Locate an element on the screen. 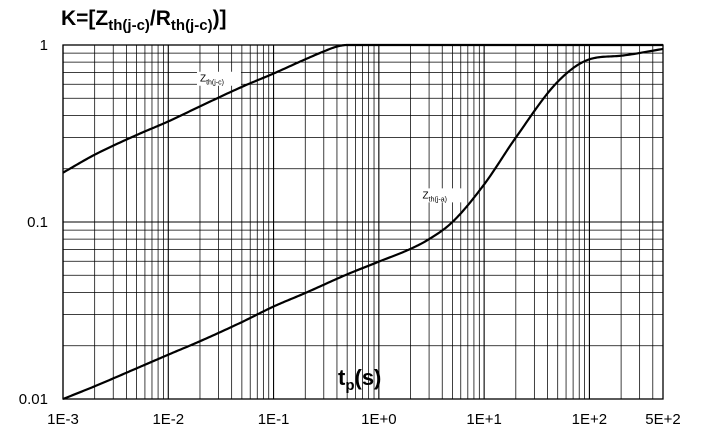 The image size is (702, 432). x-tick-label: 1E+2 is located at coordinates (589, 419).